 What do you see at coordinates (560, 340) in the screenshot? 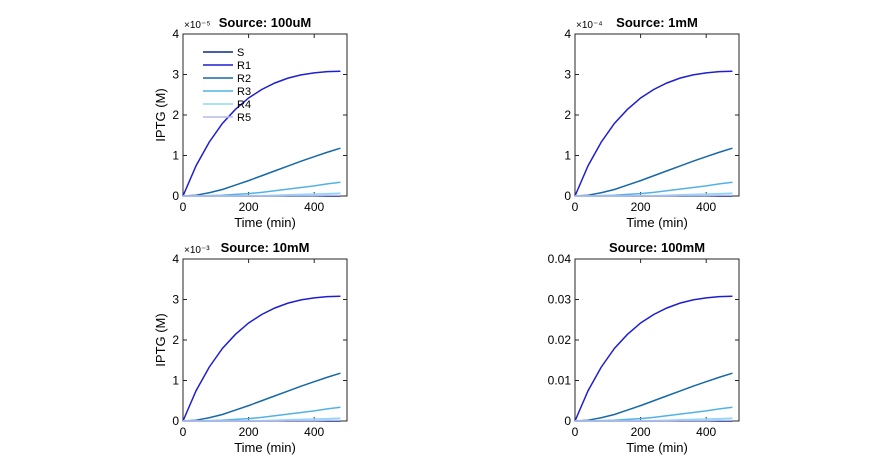
I see `y-tick-label: 0.02` at bounding box center [560, 340].